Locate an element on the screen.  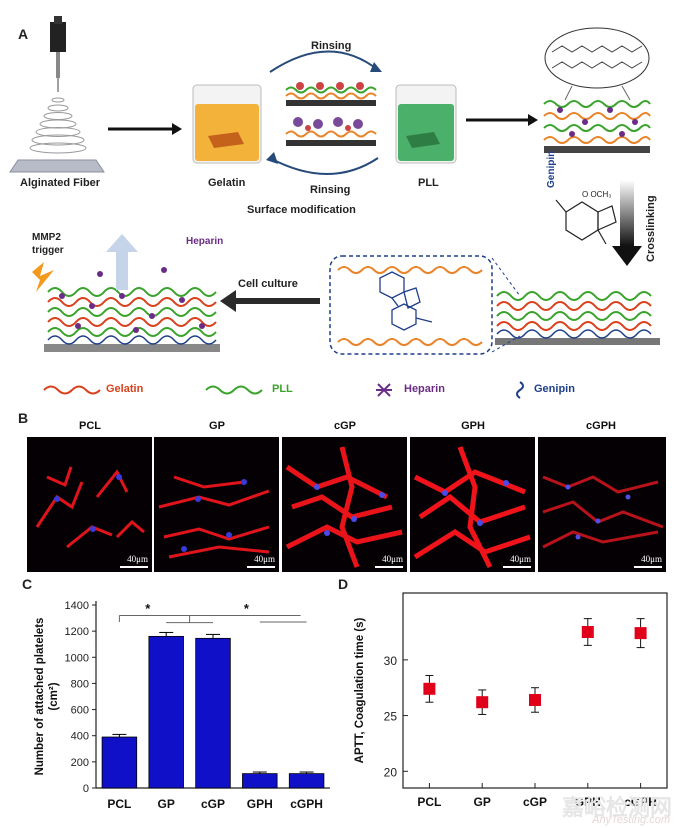
crosslinked-network-icon is located at coordinates (577, 318).